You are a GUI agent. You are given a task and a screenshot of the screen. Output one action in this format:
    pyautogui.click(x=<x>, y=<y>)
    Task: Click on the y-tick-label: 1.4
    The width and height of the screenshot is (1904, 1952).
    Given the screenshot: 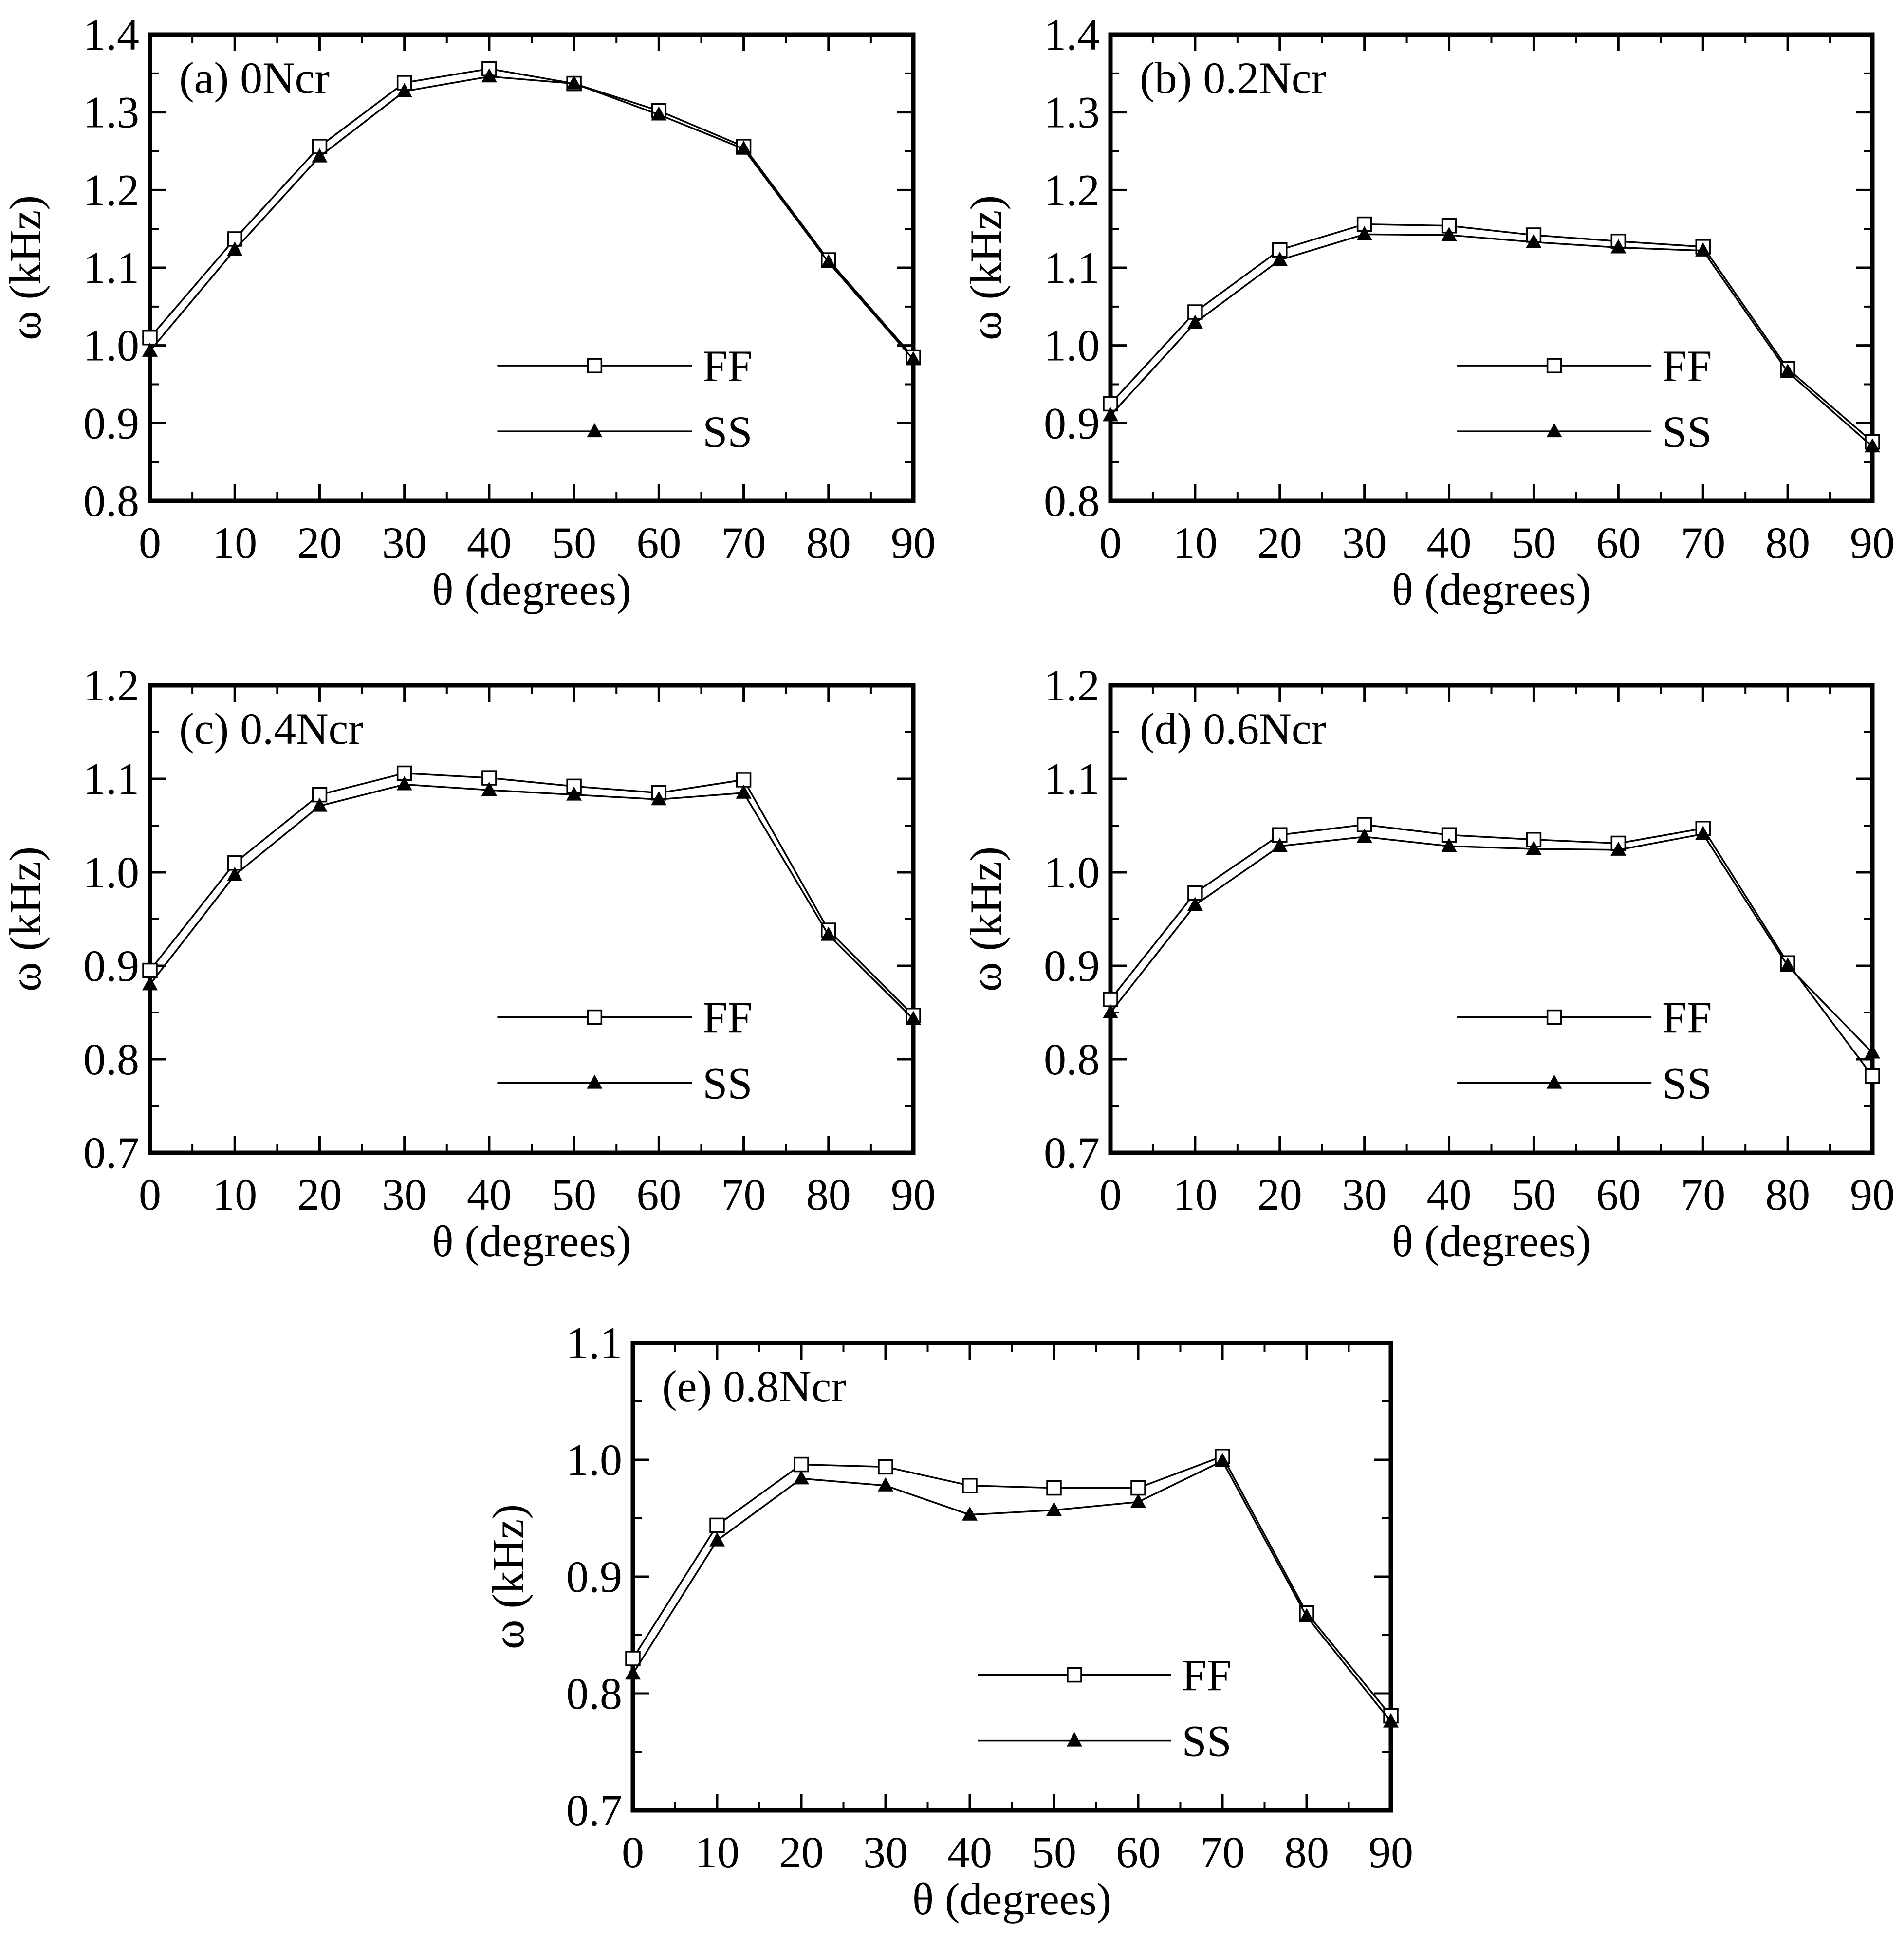 What is the action you would take?
    pyautogui.click(x=1072, y=35)
    